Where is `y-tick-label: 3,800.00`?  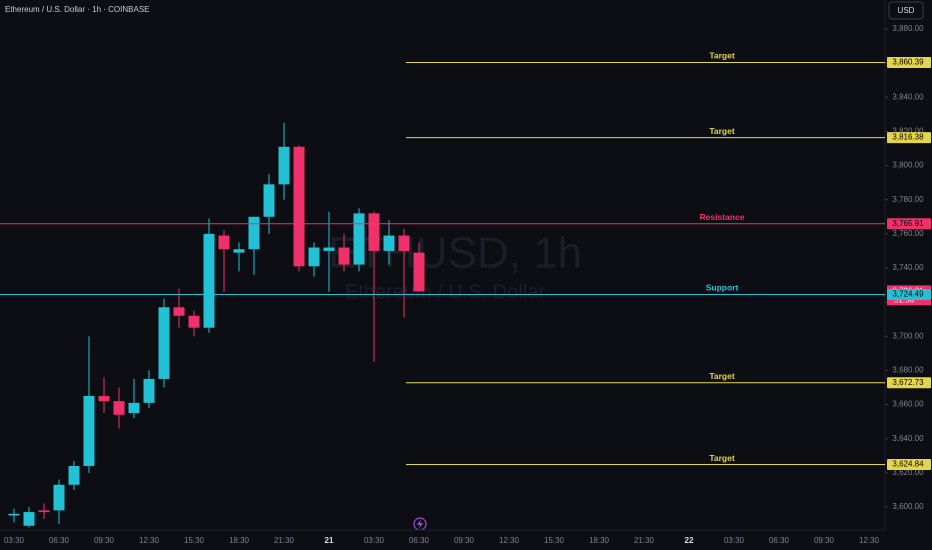 y-tick-label: 3,800.00 is located at coordinates (908, 165).